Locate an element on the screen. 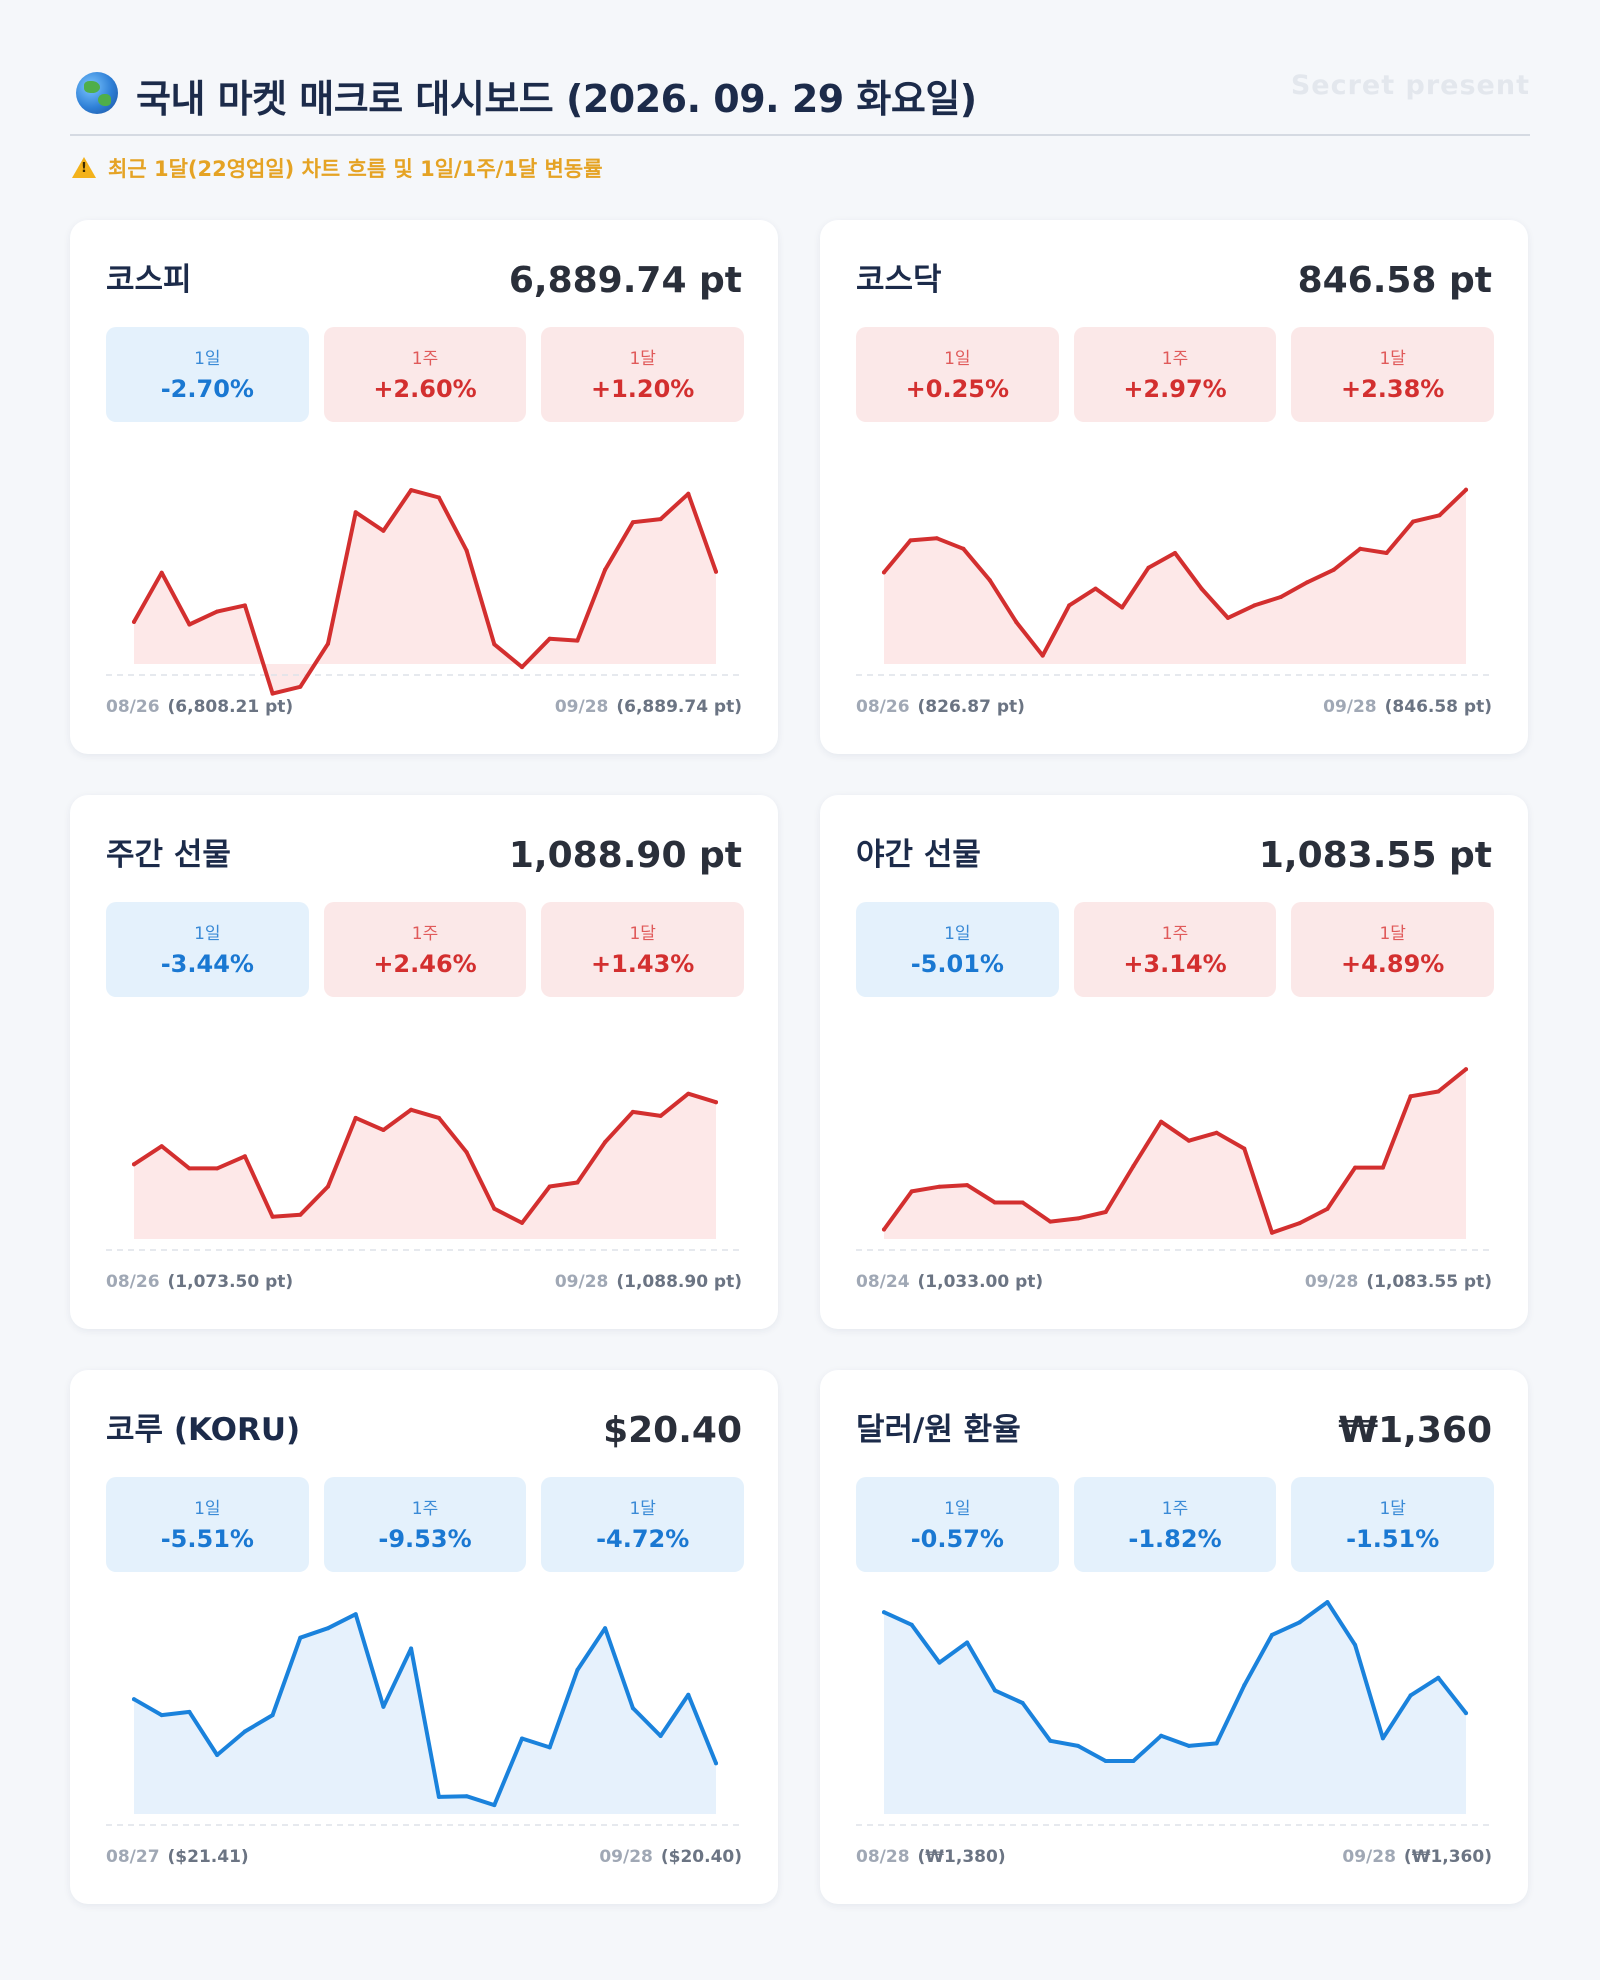 Image resolution: width=1600 pixels, height=1980 pixels. end-value: ($20.40) is located at coordinates (701, 1857).